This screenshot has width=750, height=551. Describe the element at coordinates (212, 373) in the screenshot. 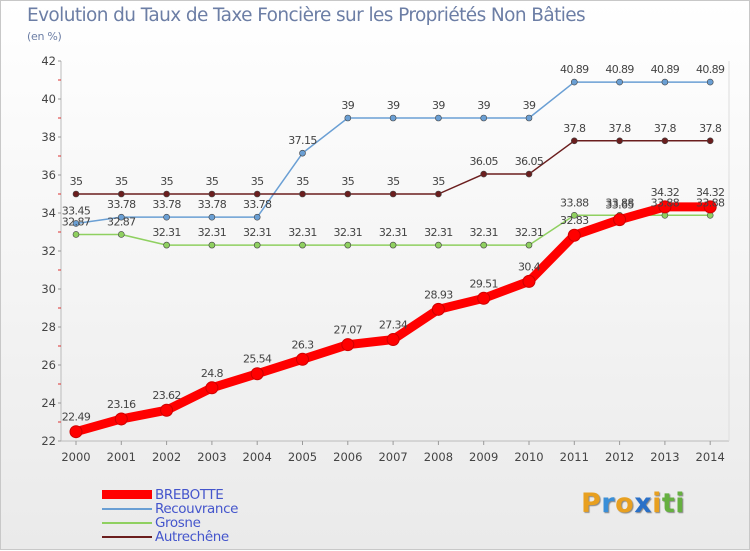

I see `data-label: 24.8` at that location.